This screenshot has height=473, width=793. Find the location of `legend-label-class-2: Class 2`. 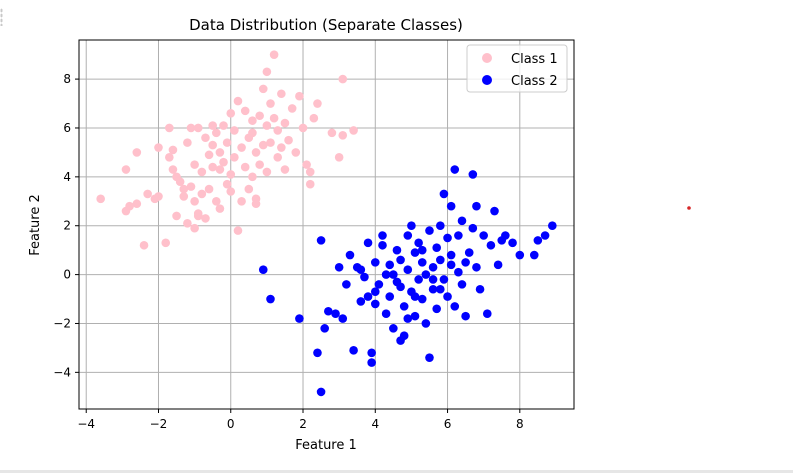

legend-label-class-2: Class 2 is located at coordinates (534, 81).